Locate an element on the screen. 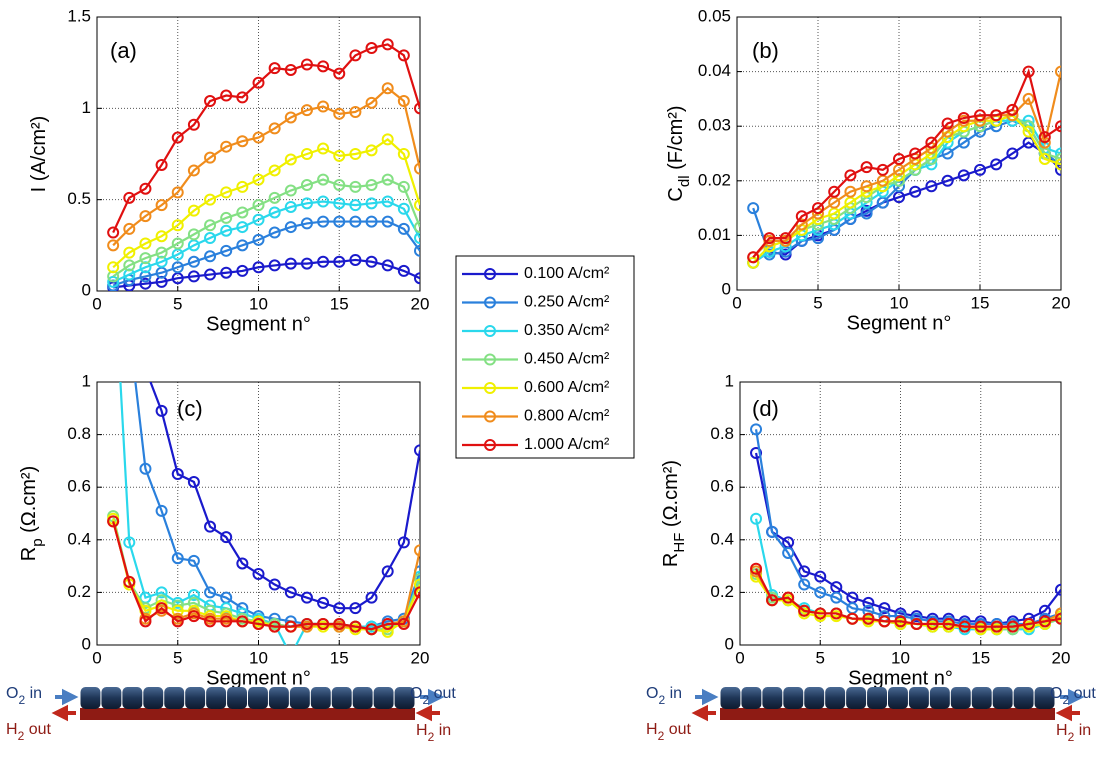  subscript: dl is located at coordinates (684, 181).